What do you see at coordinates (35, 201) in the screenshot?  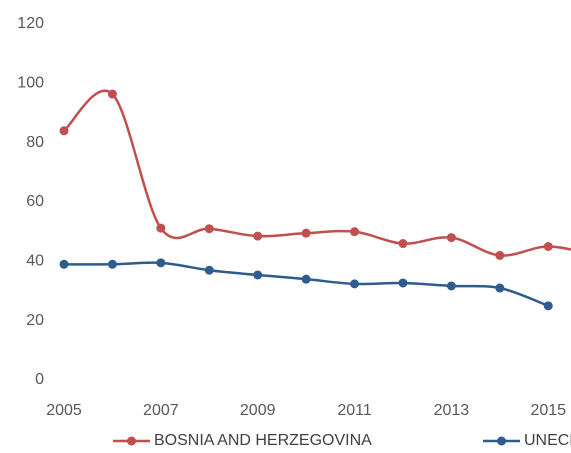 I see `y-tick-label: 60` at bounding box center [35, 201].